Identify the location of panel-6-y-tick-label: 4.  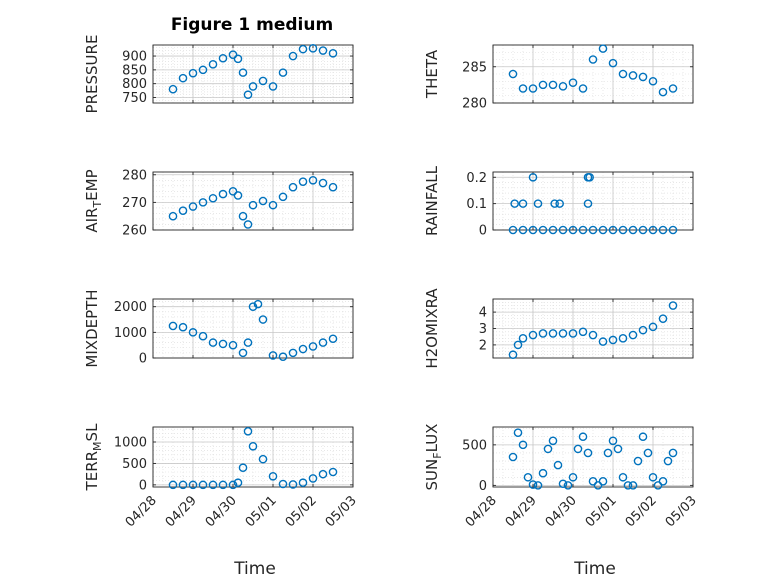
(483, 313).